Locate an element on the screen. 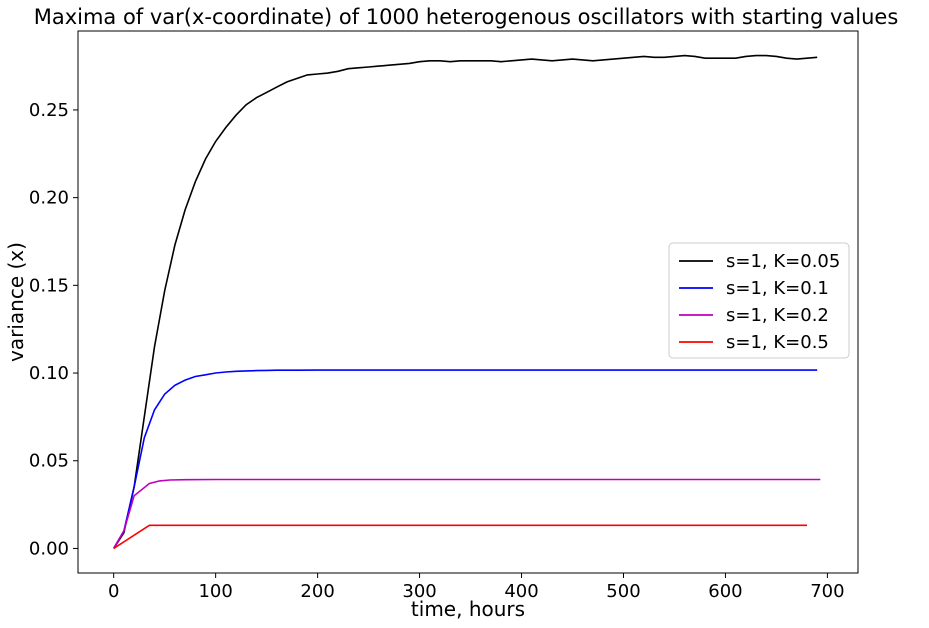 This screenshot has width=929, height=628. x-tick-label: 500 is located at coordinates (623, 591).